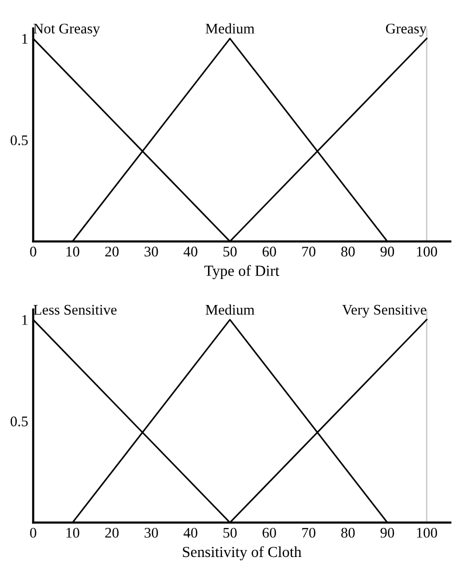 The width and height of the screenshot is (474, 568). Describe the element at coordinates (406, 30) in the screenshot. I see `series-label: Greasy` at that location.